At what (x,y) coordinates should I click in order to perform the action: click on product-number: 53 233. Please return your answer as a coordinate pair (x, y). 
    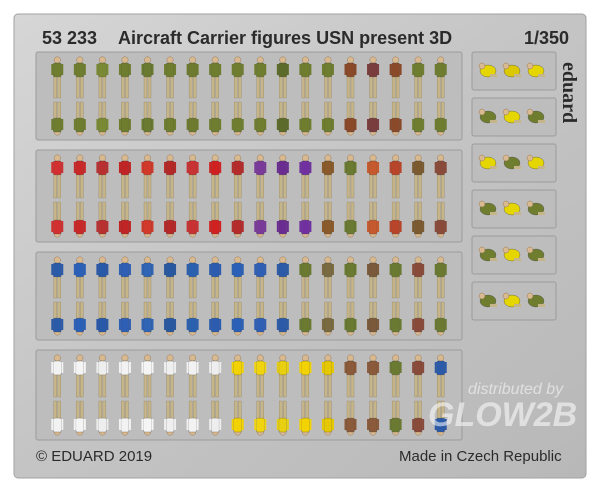
    Looking at the image, I should click on (69, 38).